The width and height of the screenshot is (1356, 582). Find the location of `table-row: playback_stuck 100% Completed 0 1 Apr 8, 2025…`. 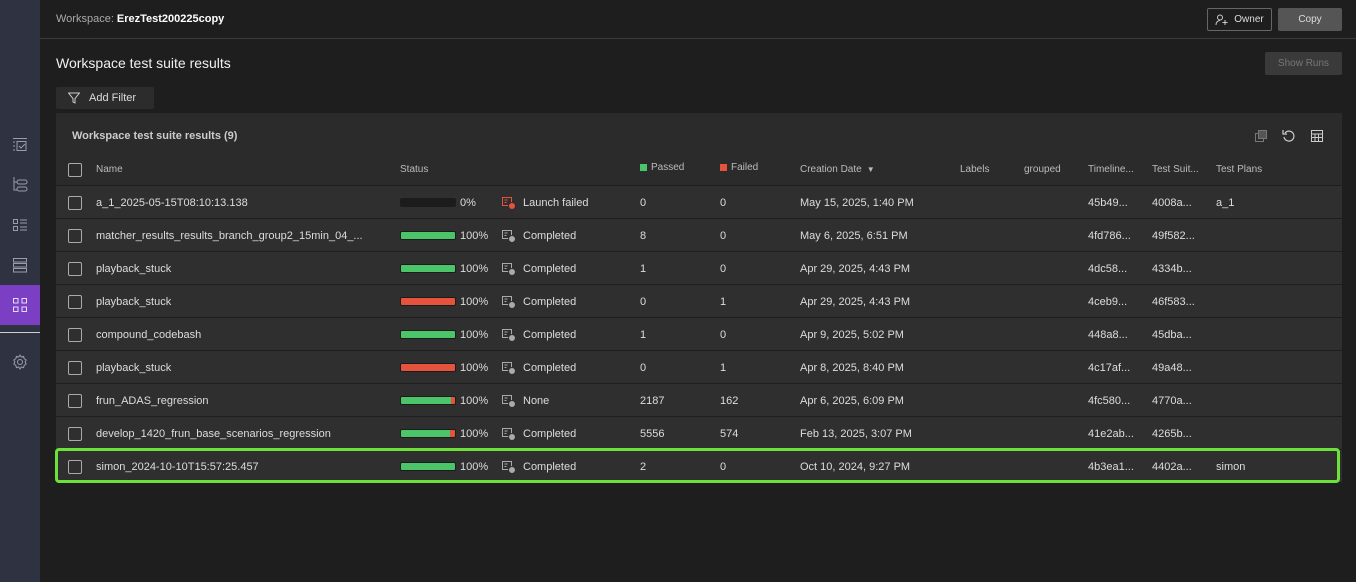

table-row: playback_stuck 100% Completed 0 1 Apr 8, 2025… is located at coordinates (699, 367).